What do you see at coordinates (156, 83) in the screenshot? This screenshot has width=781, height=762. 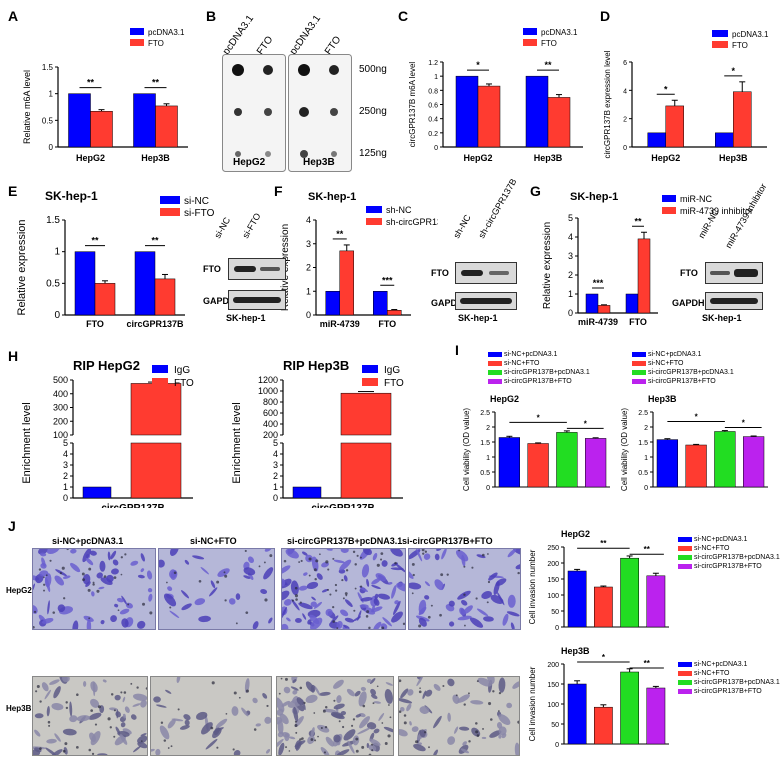 I see `sig-marker: **` at bounding box center [156, 83].